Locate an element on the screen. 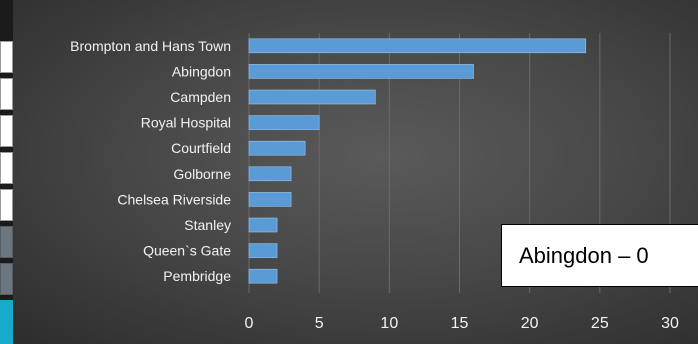  tooltip: Abingdon – 0 is located at coordinates (599, 255).